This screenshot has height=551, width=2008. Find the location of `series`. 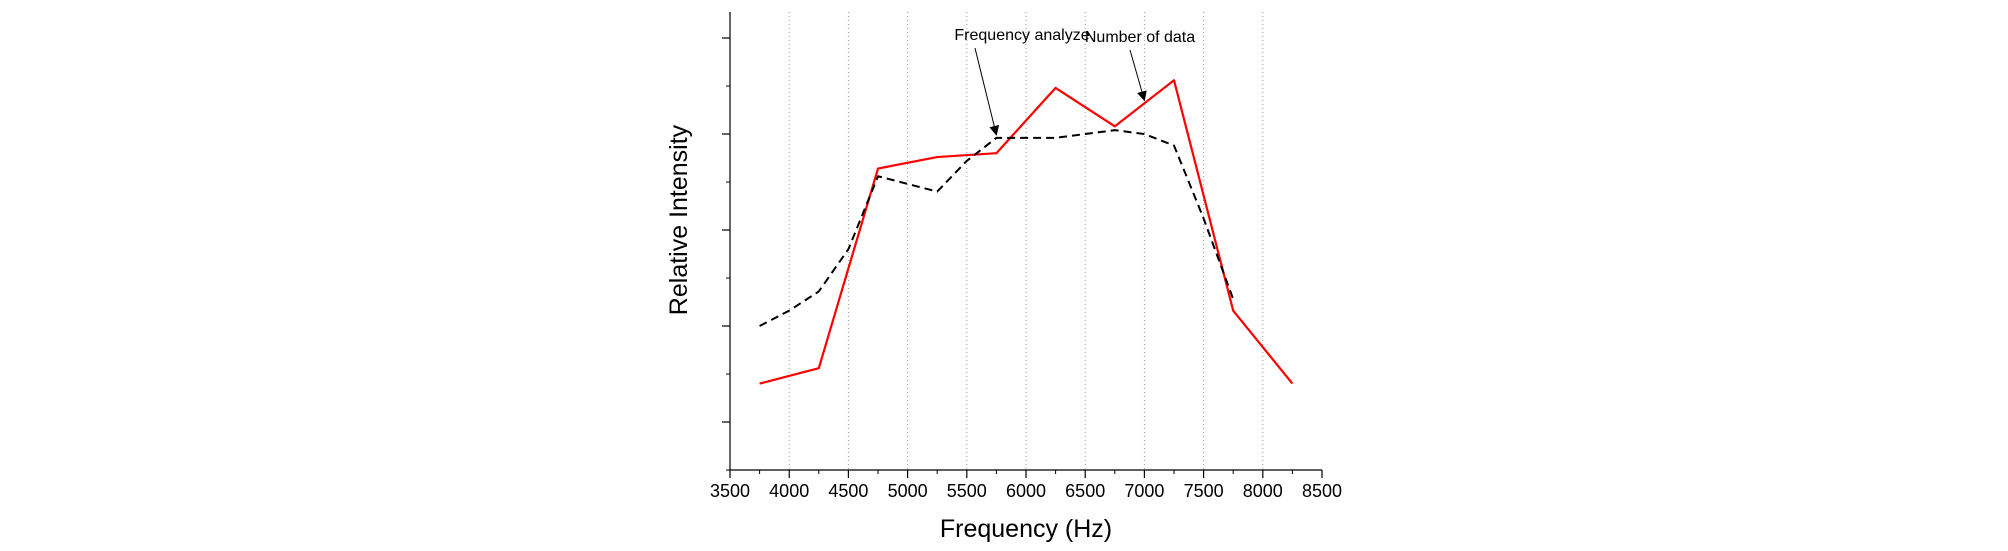

series is located at coordinates (1026, 232).